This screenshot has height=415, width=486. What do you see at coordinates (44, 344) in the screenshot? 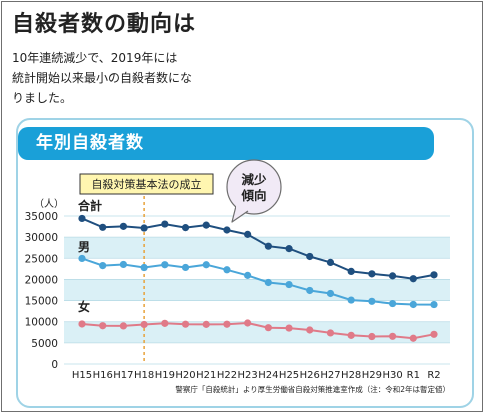
I see `y-tick-label: 5000` at bounding box center [44, 344].